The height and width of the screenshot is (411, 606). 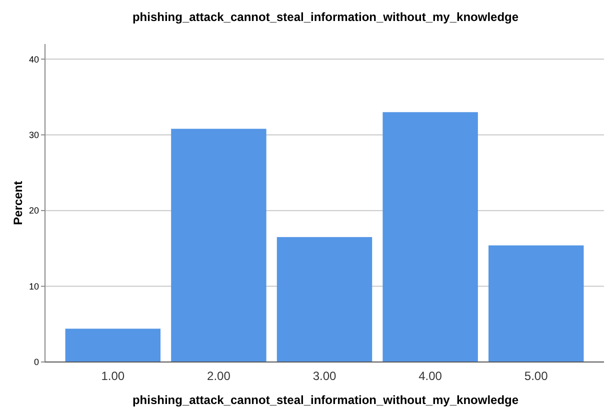 What do you see at coordinates (33, 135) in the screenshot?
I see `y-tick-label: 30` at bounding box center [33, 135].